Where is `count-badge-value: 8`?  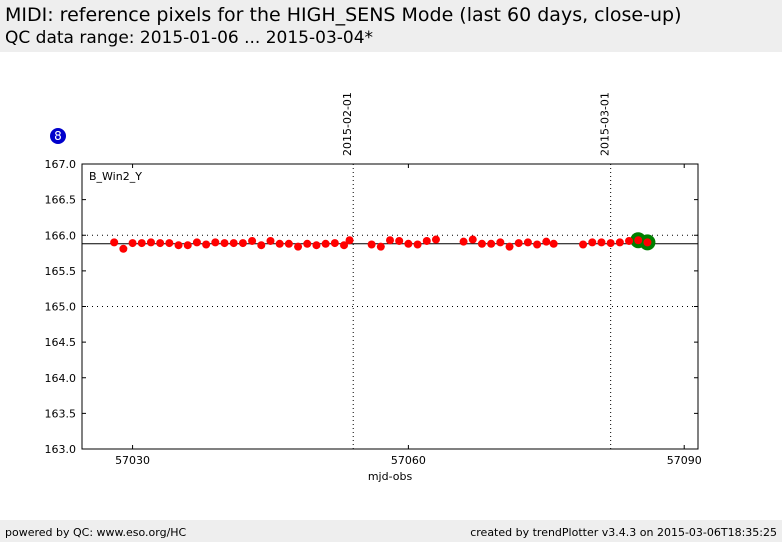
count-badge-value: 8 is located at coordinates (58, 136).